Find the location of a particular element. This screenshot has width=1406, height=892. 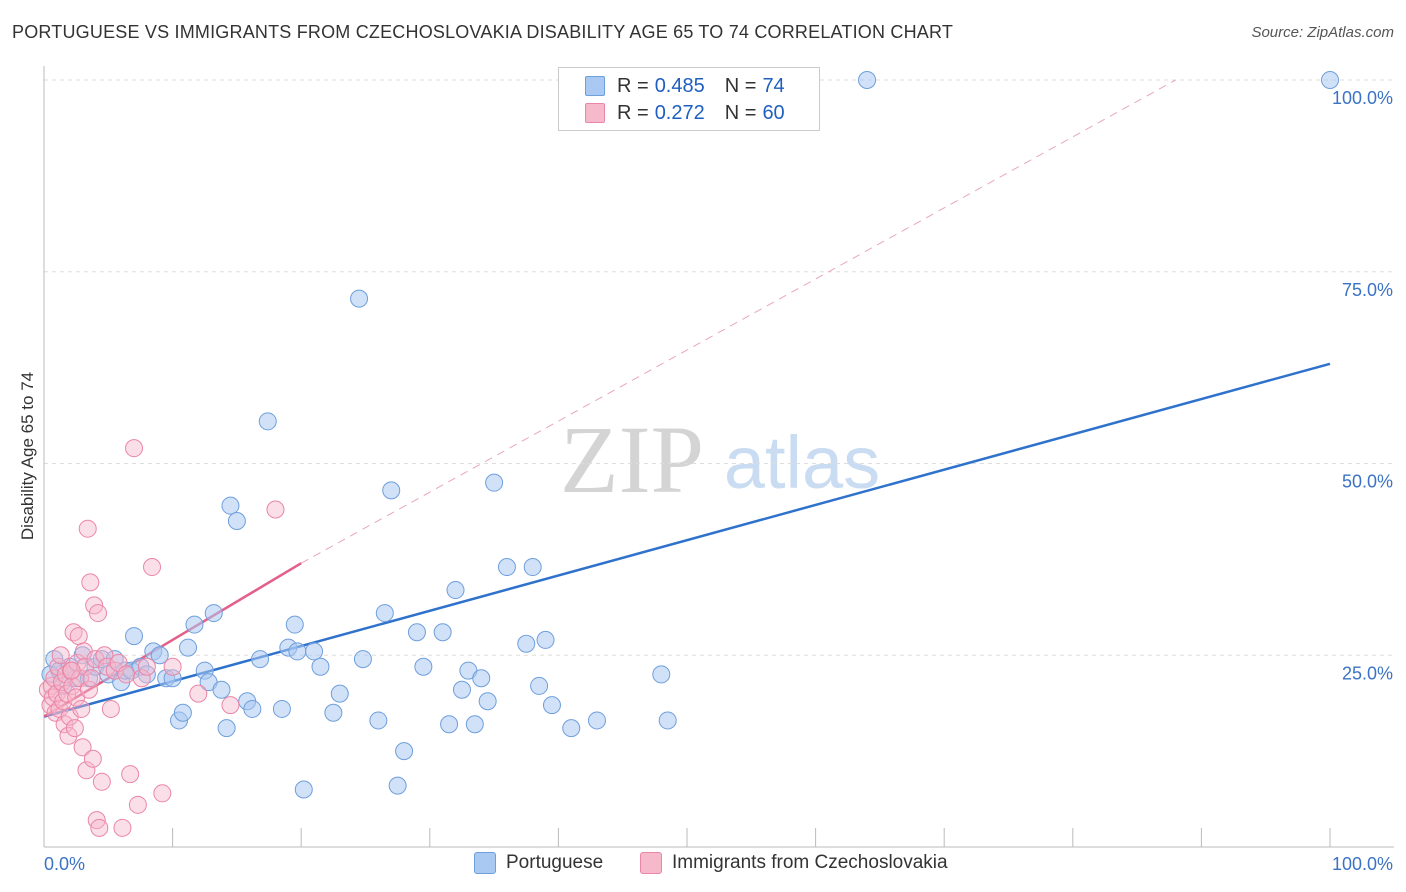

watermark-zip: ZIP is located at coordinates (632, 459).